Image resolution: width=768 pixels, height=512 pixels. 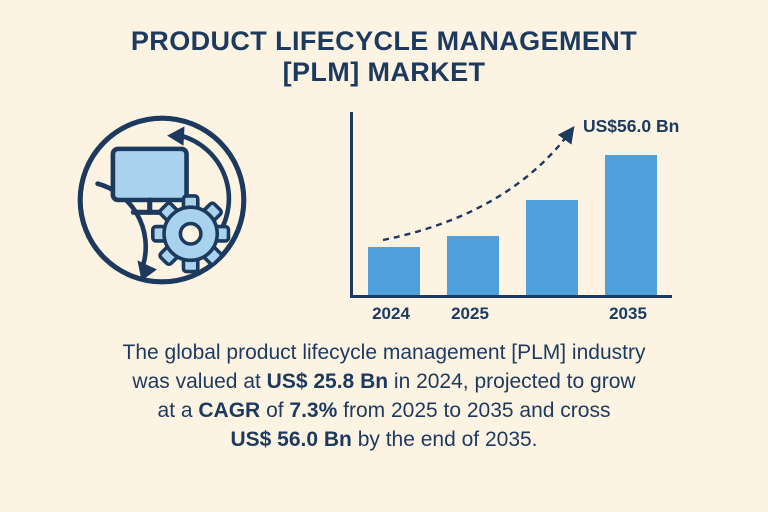 What do you see at coordinates (149, 180) in the screenshot?
I see `monitor-icon` at bounding box center [149, 180].